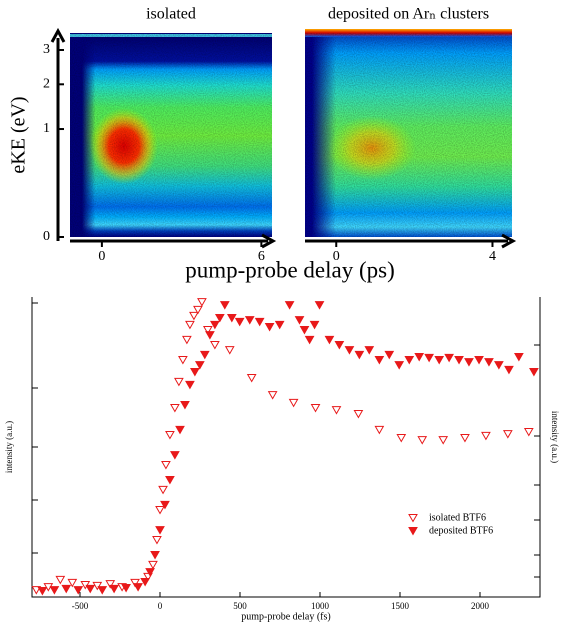 This screenshot has width=563, height=626. I want to click on y-tick-label: 3, so click(46, 49).